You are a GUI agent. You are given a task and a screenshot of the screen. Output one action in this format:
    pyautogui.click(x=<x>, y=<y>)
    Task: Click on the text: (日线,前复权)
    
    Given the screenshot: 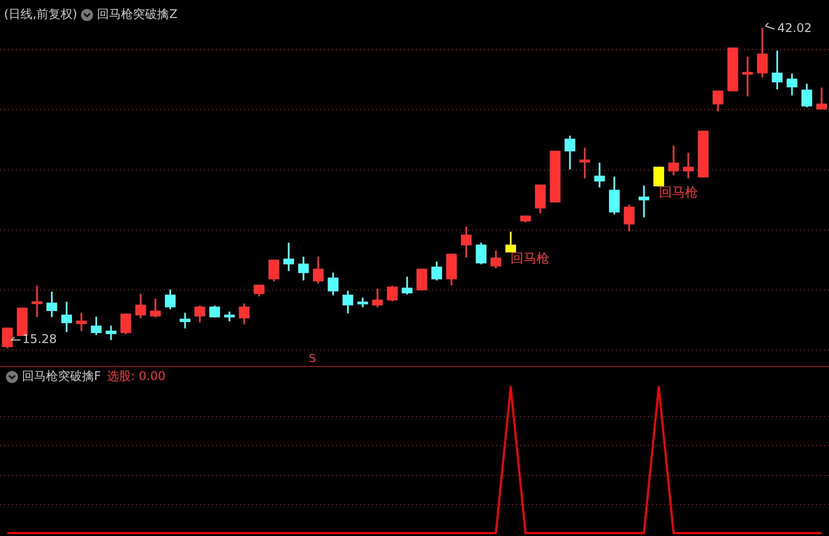 What is the action you would take?
    pyautogui.click(x=41, y=14)
    